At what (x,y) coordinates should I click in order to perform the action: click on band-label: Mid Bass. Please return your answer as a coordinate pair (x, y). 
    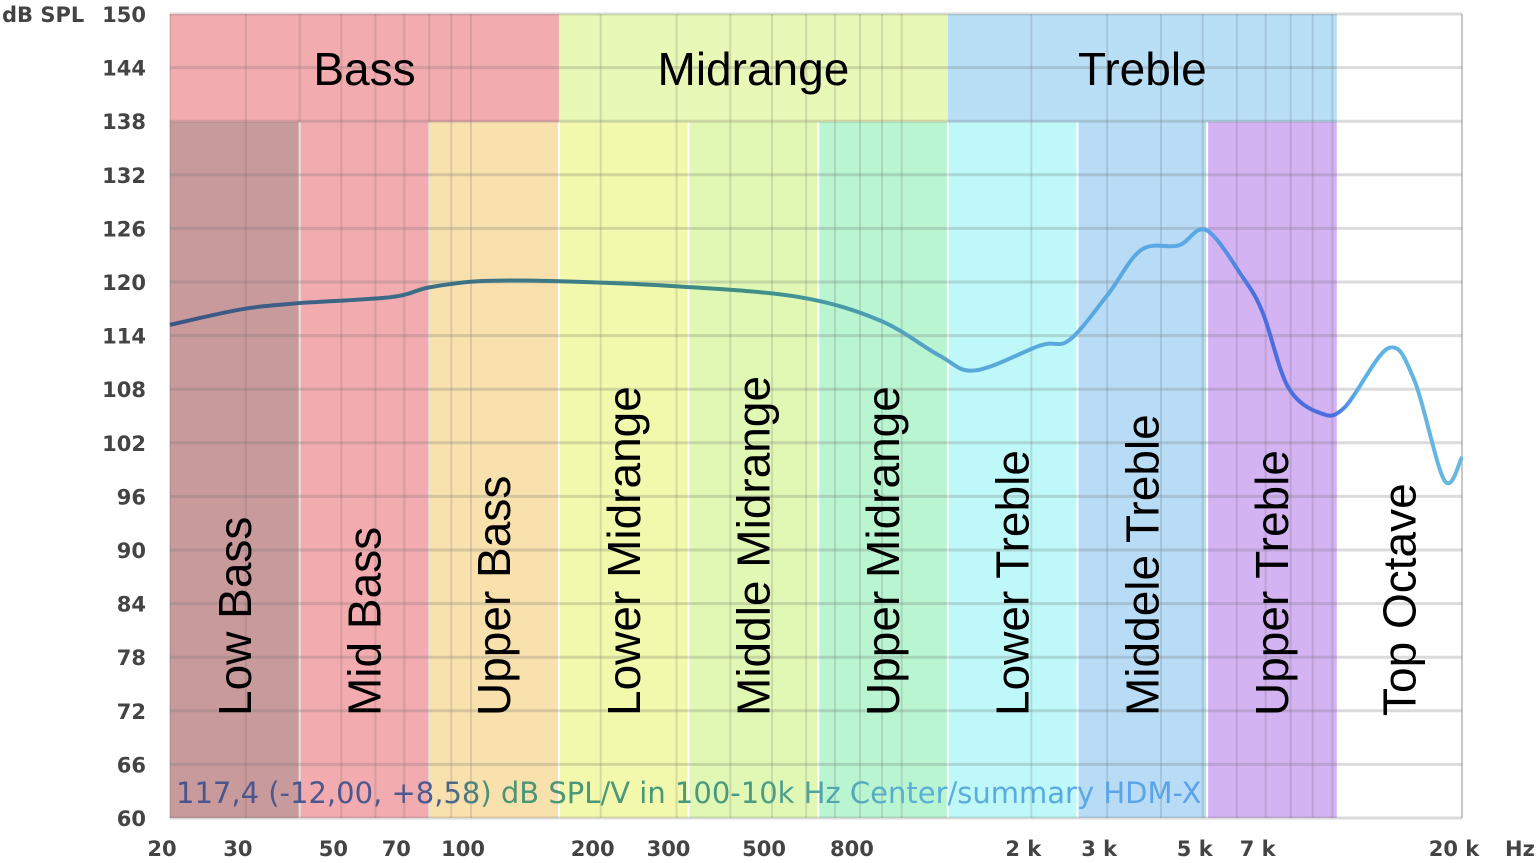
    Looking at the image, I should click on (364, 621).